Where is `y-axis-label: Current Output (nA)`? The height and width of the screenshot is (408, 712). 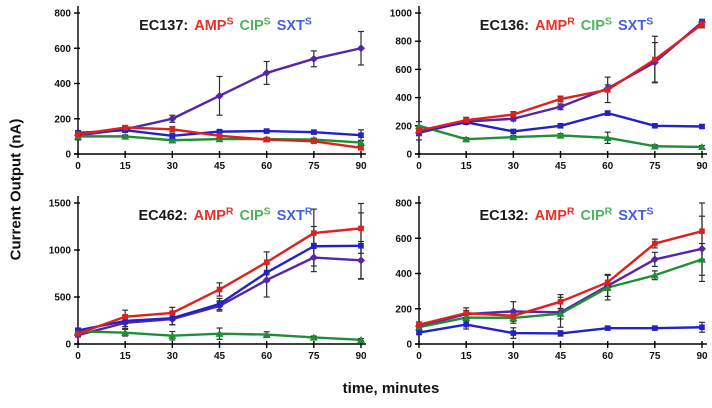 y-axis-label: Current Output (nA) is located at coordinates (16, 189).